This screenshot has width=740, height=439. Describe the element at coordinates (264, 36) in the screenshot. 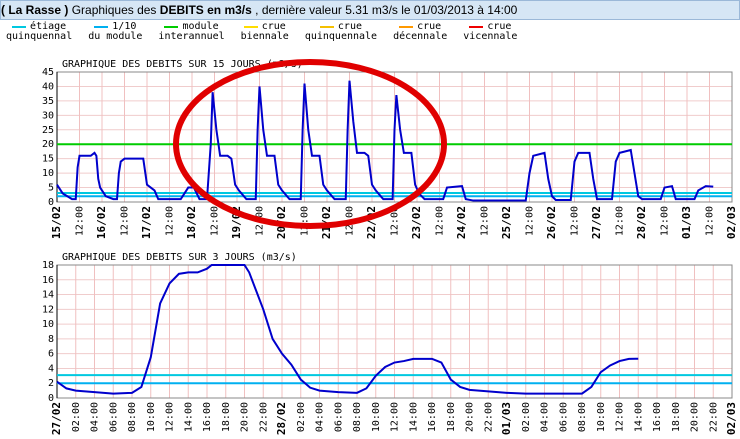

I see `legend-label: biennale` at that location.